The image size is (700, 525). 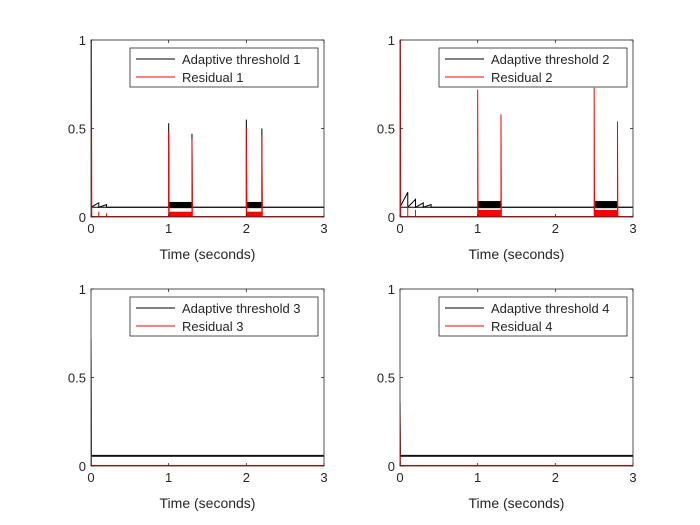 I want to click on legend-entry: Adaptive threshold 3, so click(x=241, y=308).